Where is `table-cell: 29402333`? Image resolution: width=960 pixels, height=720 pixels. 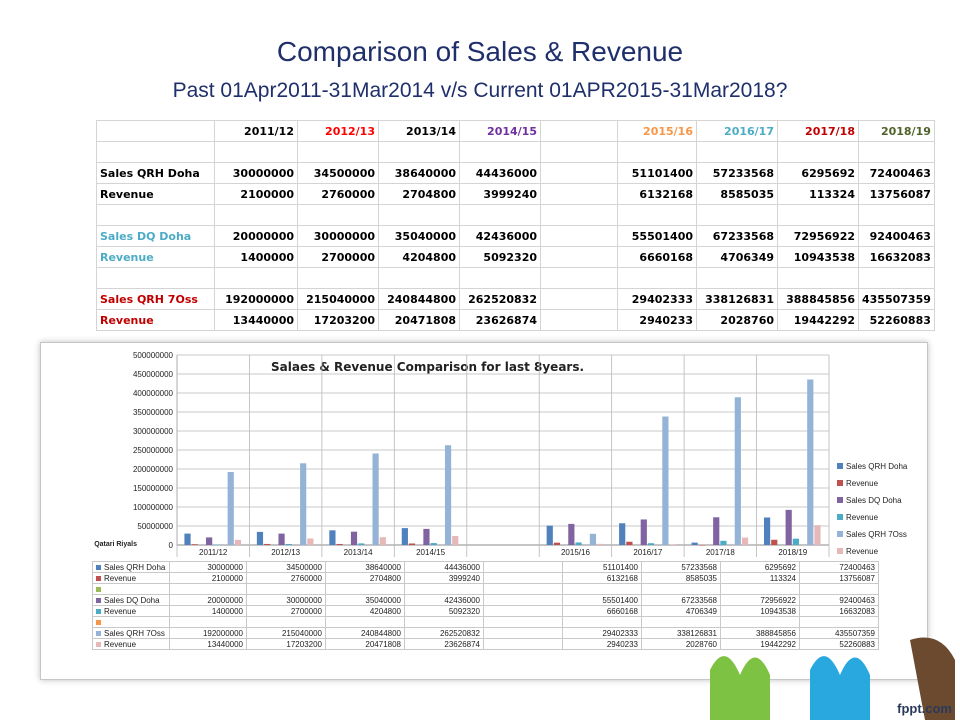 table-cell: 29402333 is located at coordinates (602, 633).